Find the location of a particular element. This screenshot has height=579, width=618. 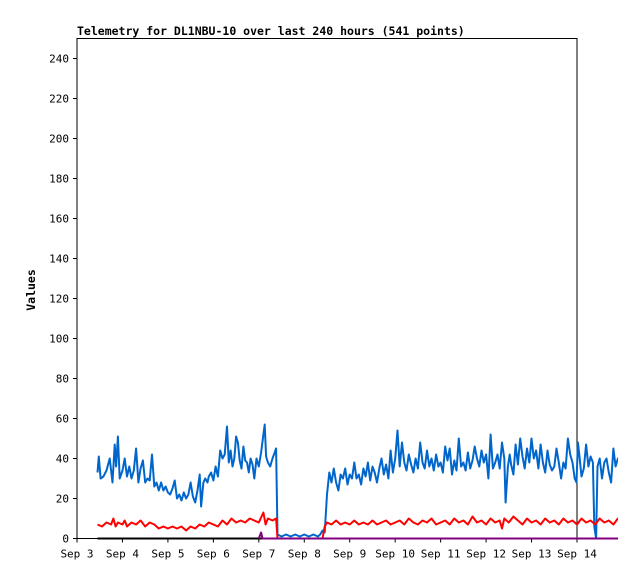

y-tick-label: 200 is located at coordinates (59, 139).